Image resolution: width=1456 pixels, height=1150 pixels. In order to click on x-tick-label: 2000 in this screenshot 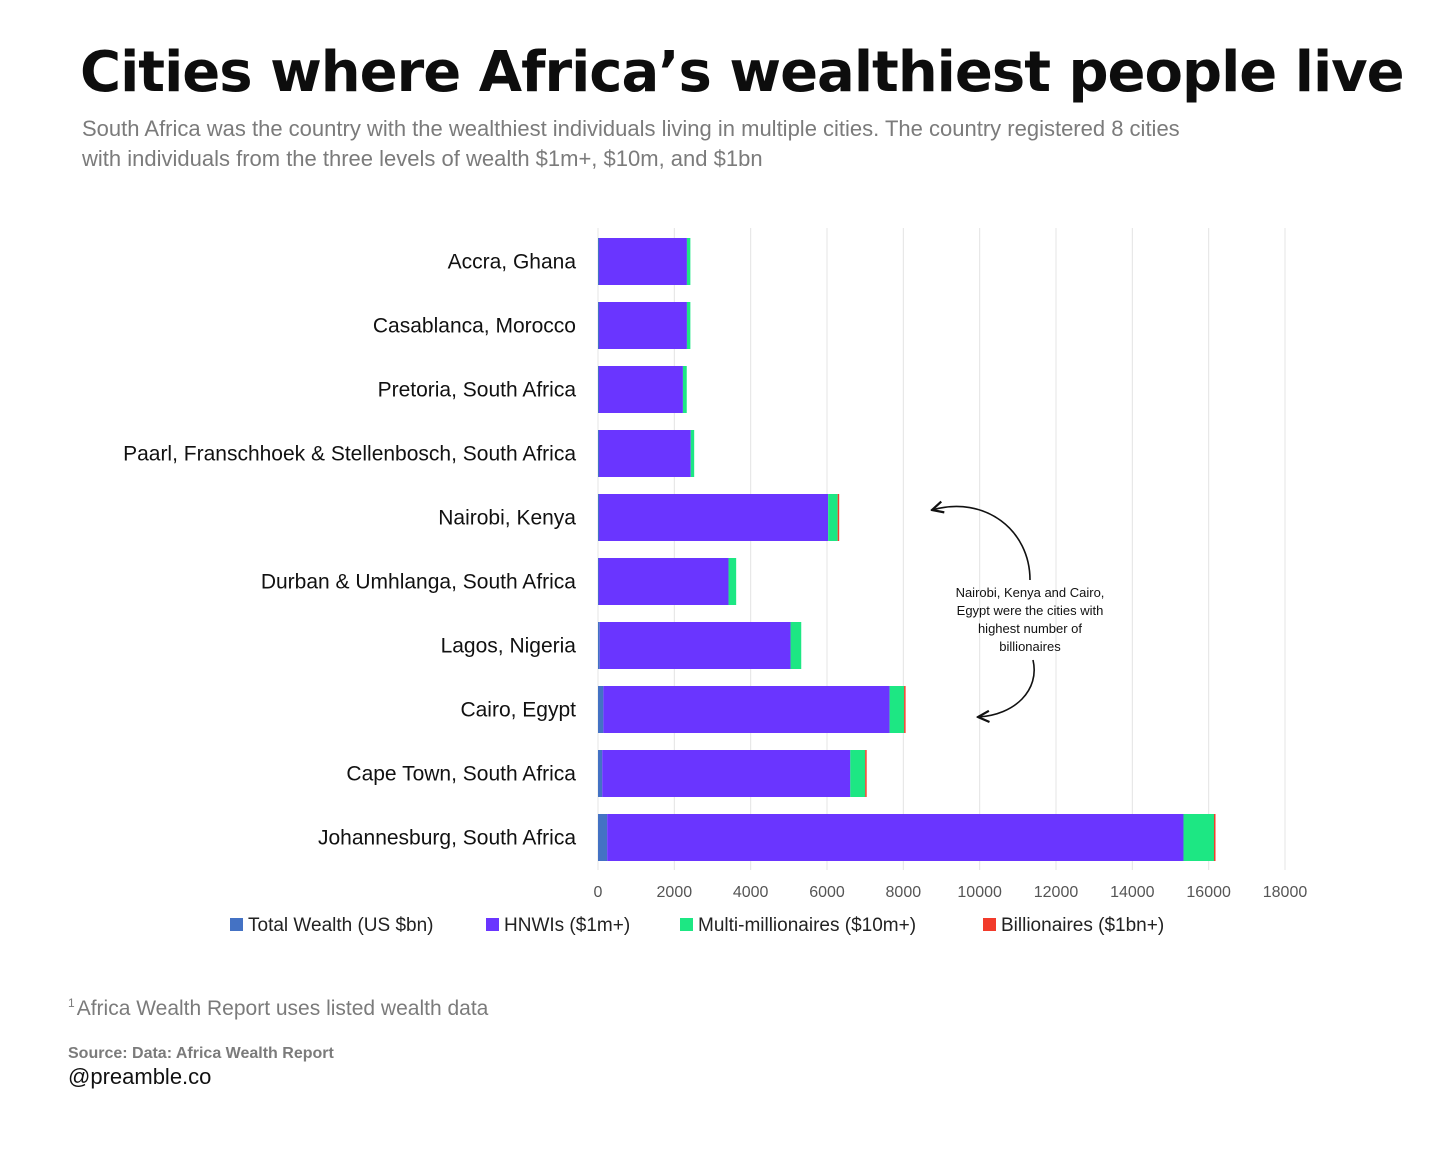, I will do `click(675, 892)`.